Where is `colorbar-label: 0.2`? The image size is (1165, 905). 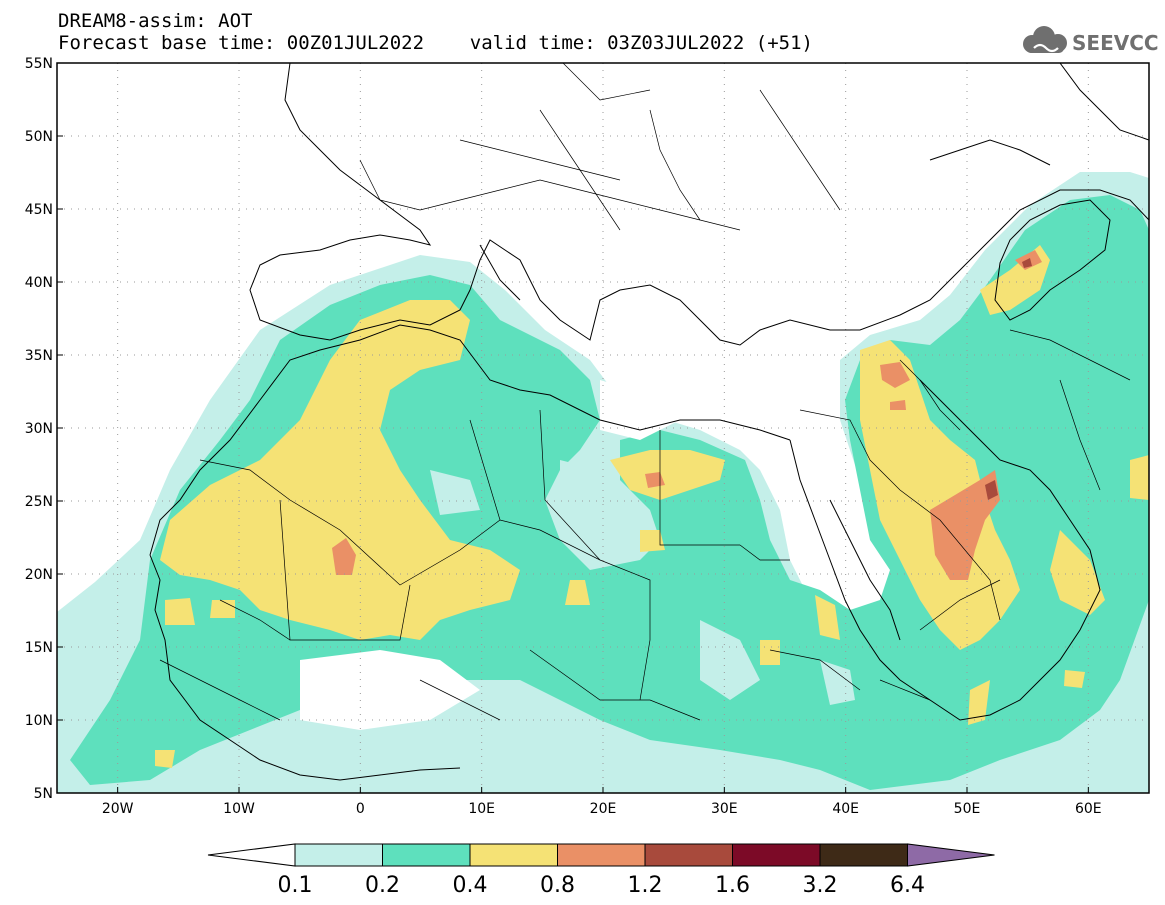
colorbar-label: 0.2 is located at coordinates (382, 885).